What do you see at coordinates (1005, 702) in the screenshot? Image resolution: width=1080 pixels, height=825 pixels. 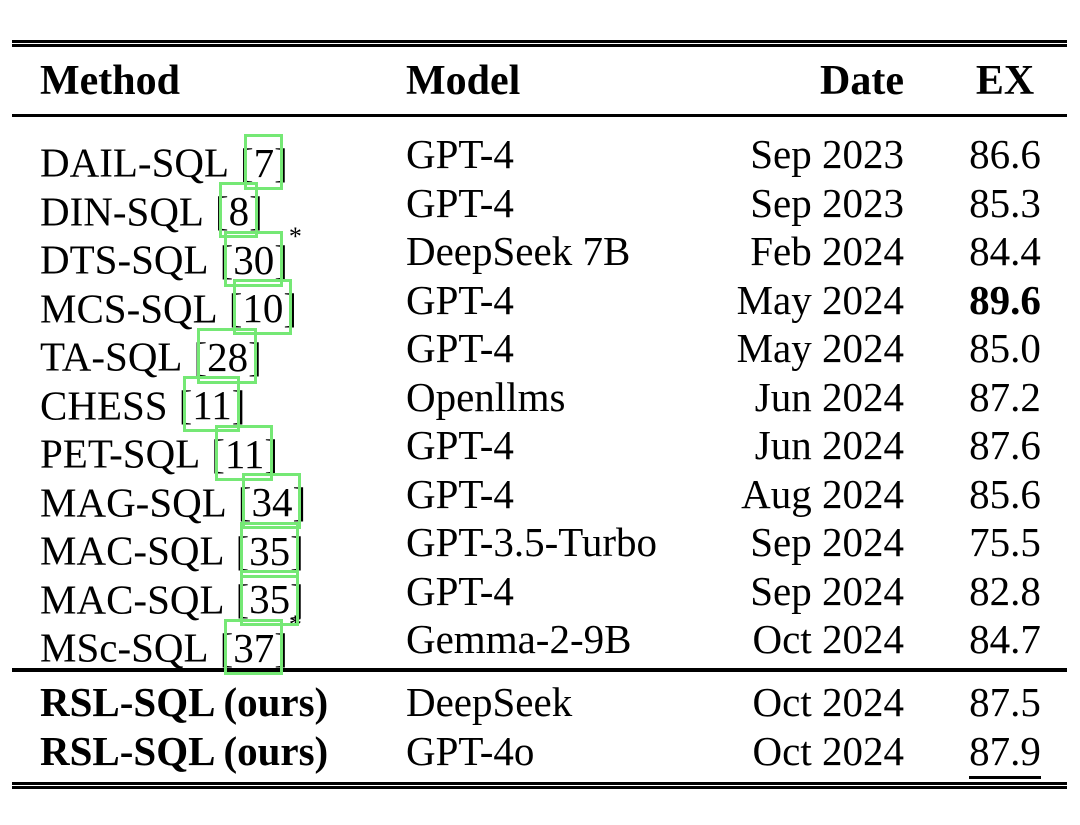 I see `ex-value: 87.5` at bounding box center [1005, 702].